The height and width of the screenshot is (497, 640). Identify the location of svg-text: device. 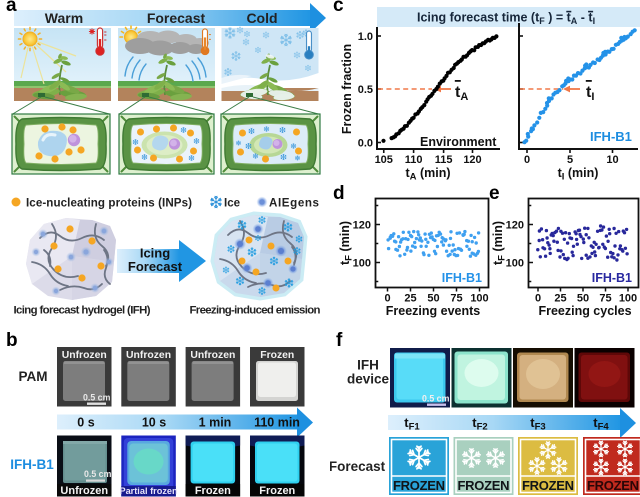
(368, 379).